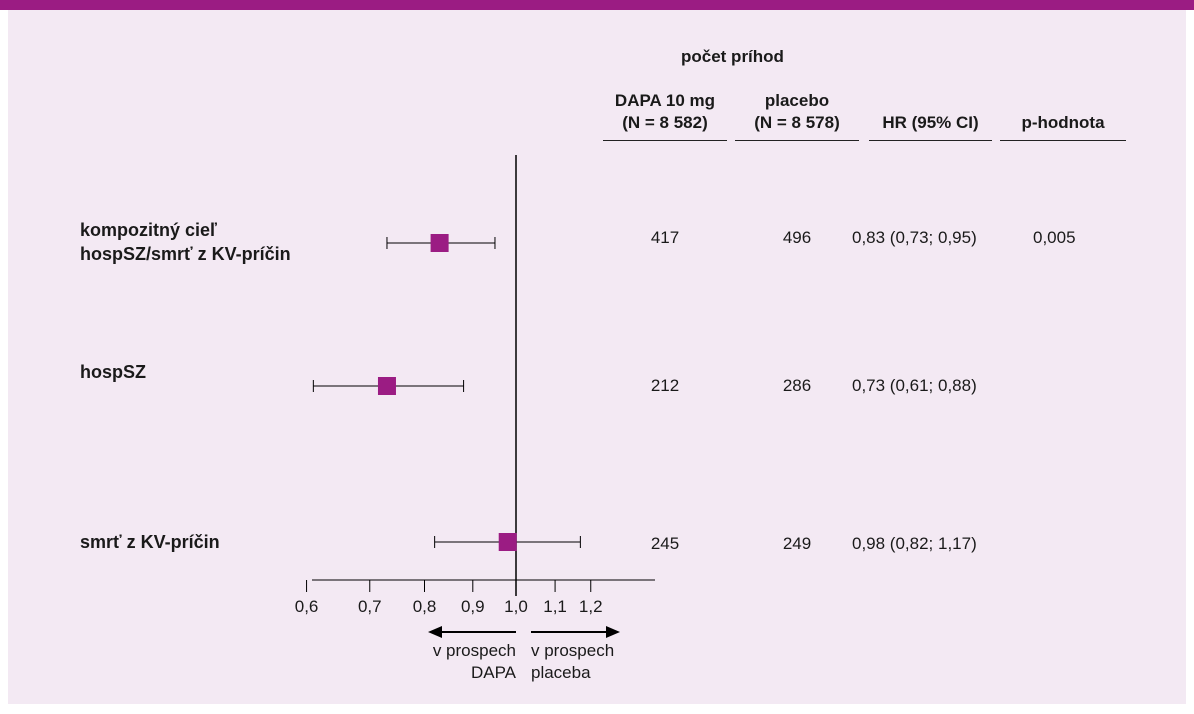 This screenshot has width=1194, height=714. I want to click on favor-dapa-line1: v prospech, so click(474, 650).